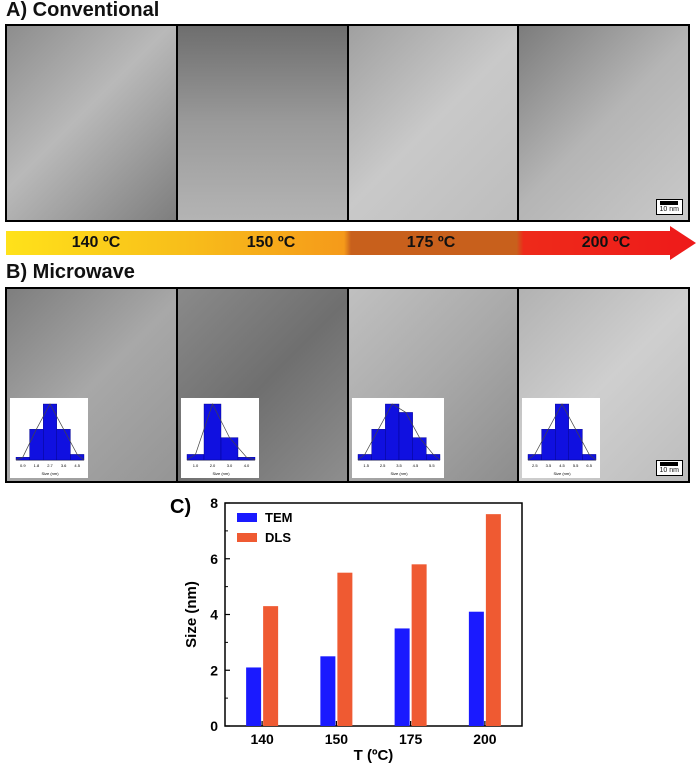 The image size is (696, 764). I want to click on panel-c-label: C), so click(180, 507).